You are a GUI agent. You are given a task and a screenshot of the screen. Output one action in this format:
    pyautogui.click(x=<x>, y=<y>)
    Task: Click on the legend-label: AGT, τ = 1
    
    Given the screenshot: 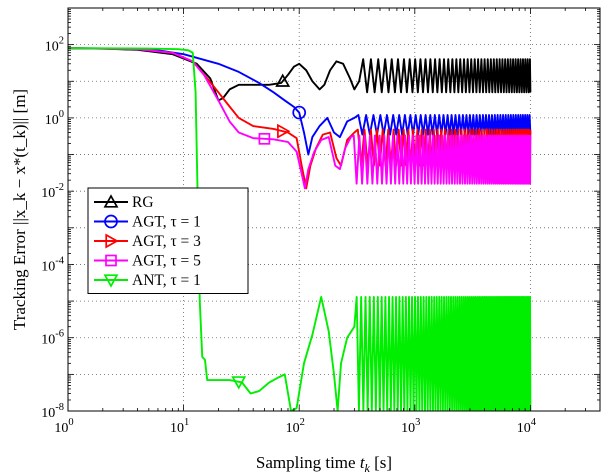 What is the action you would take?
    pyautogui.click(x=166, y=222)
    